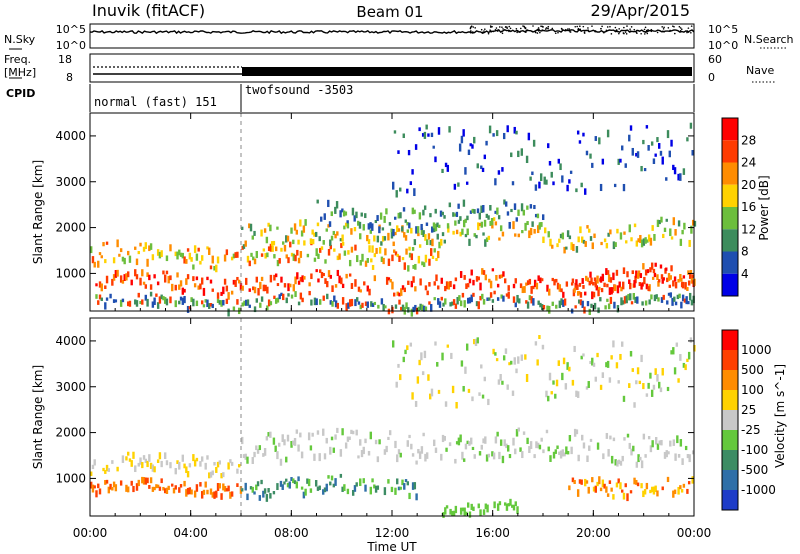 Image resolution: width=800 pixels, height=554 pixels. I want to click on colorbar-segment, so click(730, 380).